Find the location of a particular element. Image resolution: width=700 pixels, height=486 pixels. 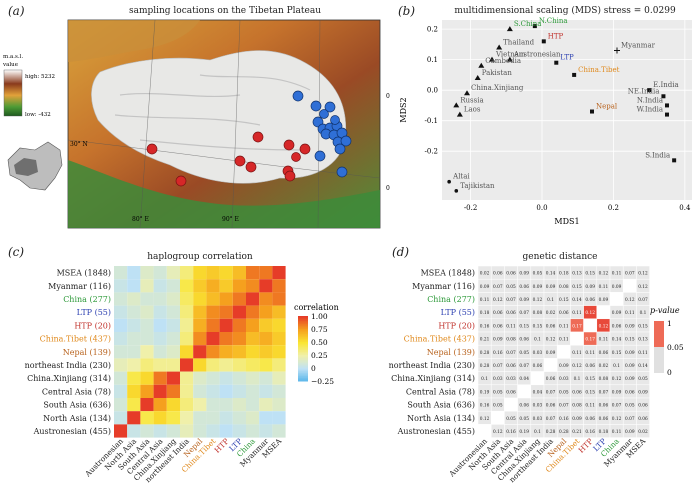

distance-value: 0.05 is located at coordinates (538, 274).